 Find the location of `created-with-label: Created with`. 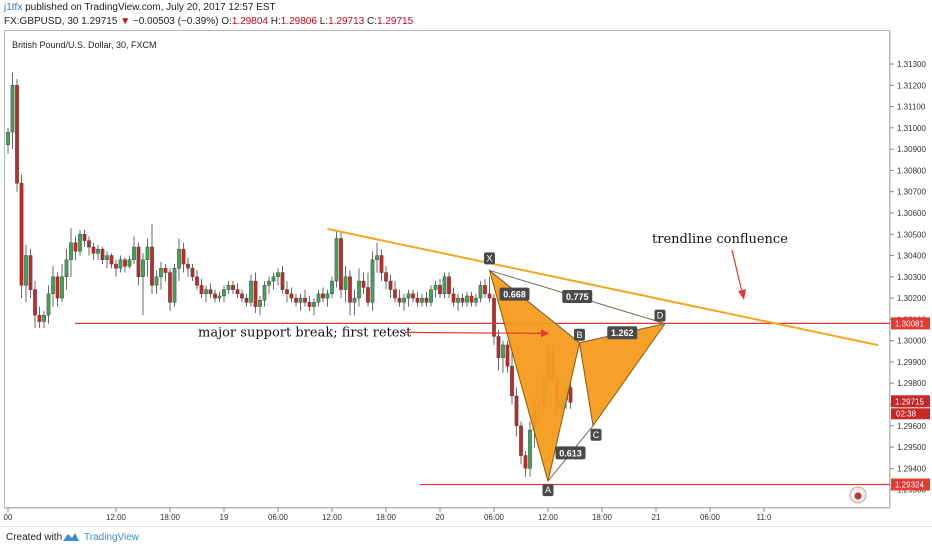

created-with-label: Created with is located at coordinates (34, 537).